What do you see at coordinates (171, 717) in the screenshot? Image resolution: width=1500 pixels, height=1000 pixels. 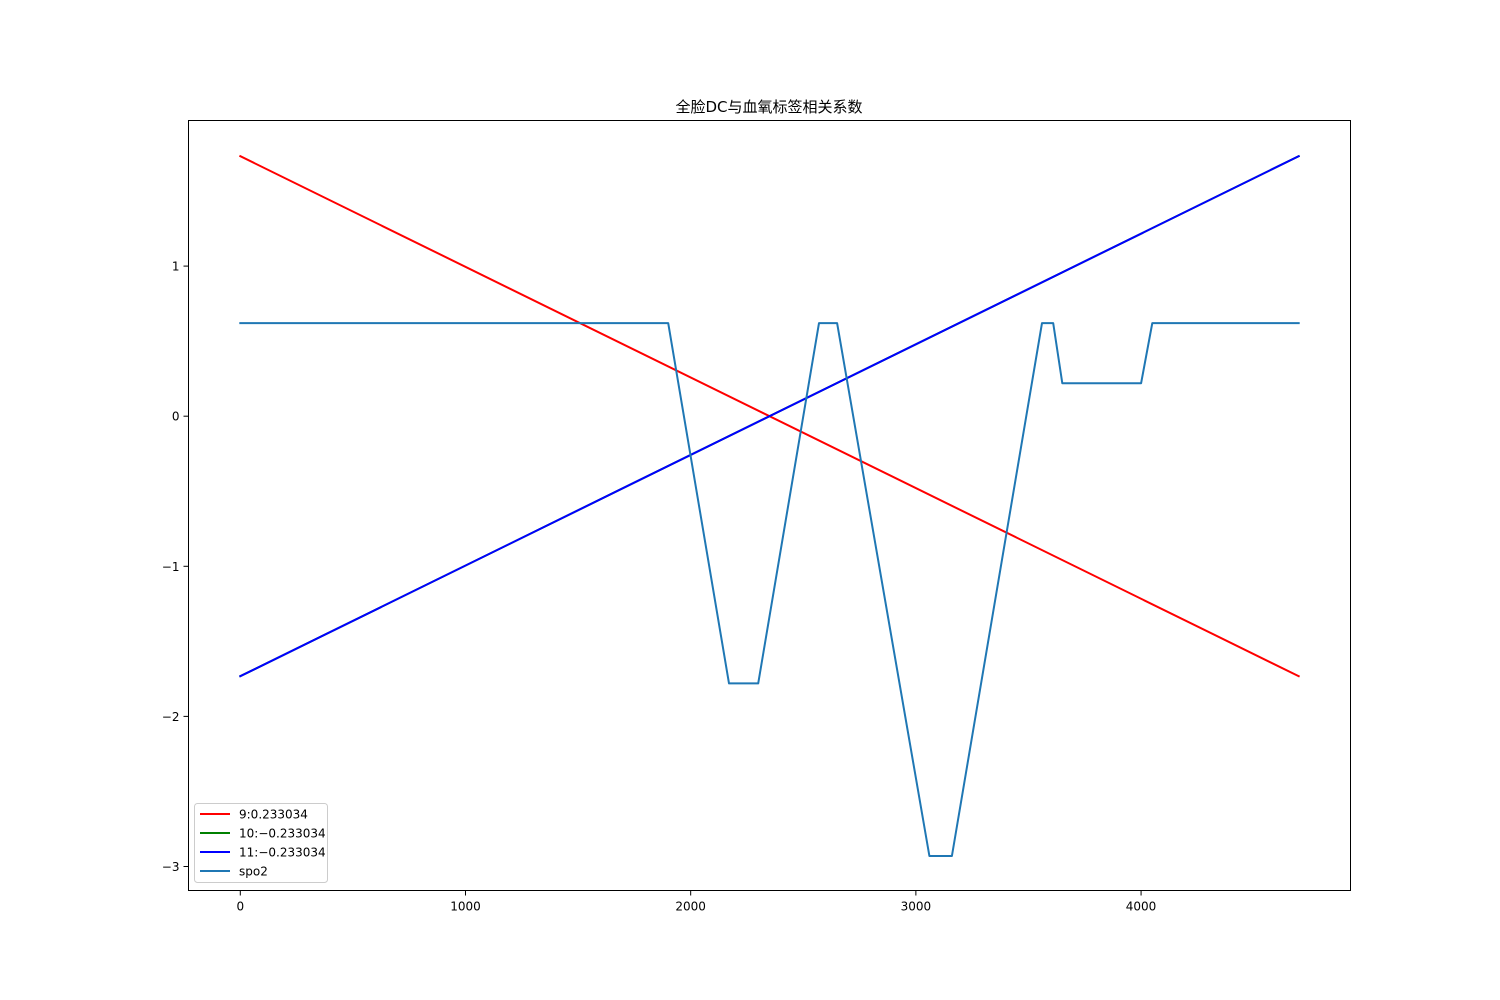 I see `y-tick-label: −2` at bounding box center [171, 717].